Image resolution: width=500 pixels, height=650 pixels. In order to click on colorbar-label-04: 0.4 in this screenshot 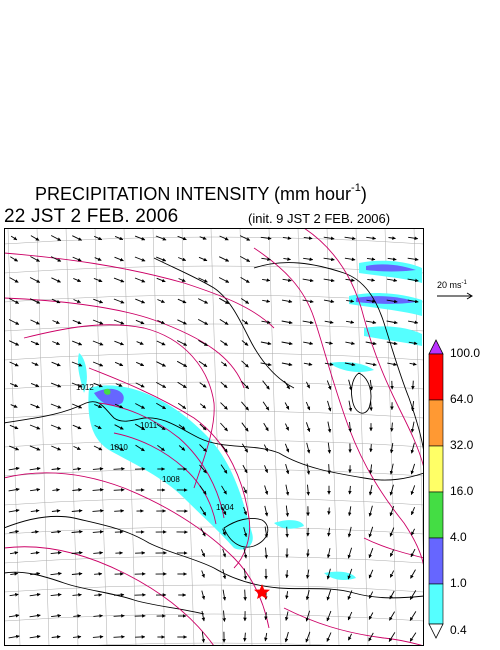, I will do `click(458, 630)`.